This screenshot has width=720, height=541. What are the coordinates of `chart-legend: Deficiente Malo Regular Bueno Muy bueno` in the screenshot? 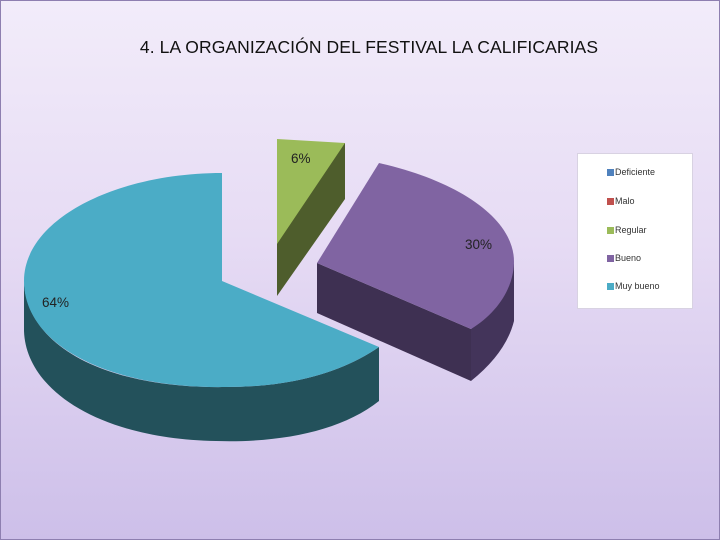 It's located at (635, 231).